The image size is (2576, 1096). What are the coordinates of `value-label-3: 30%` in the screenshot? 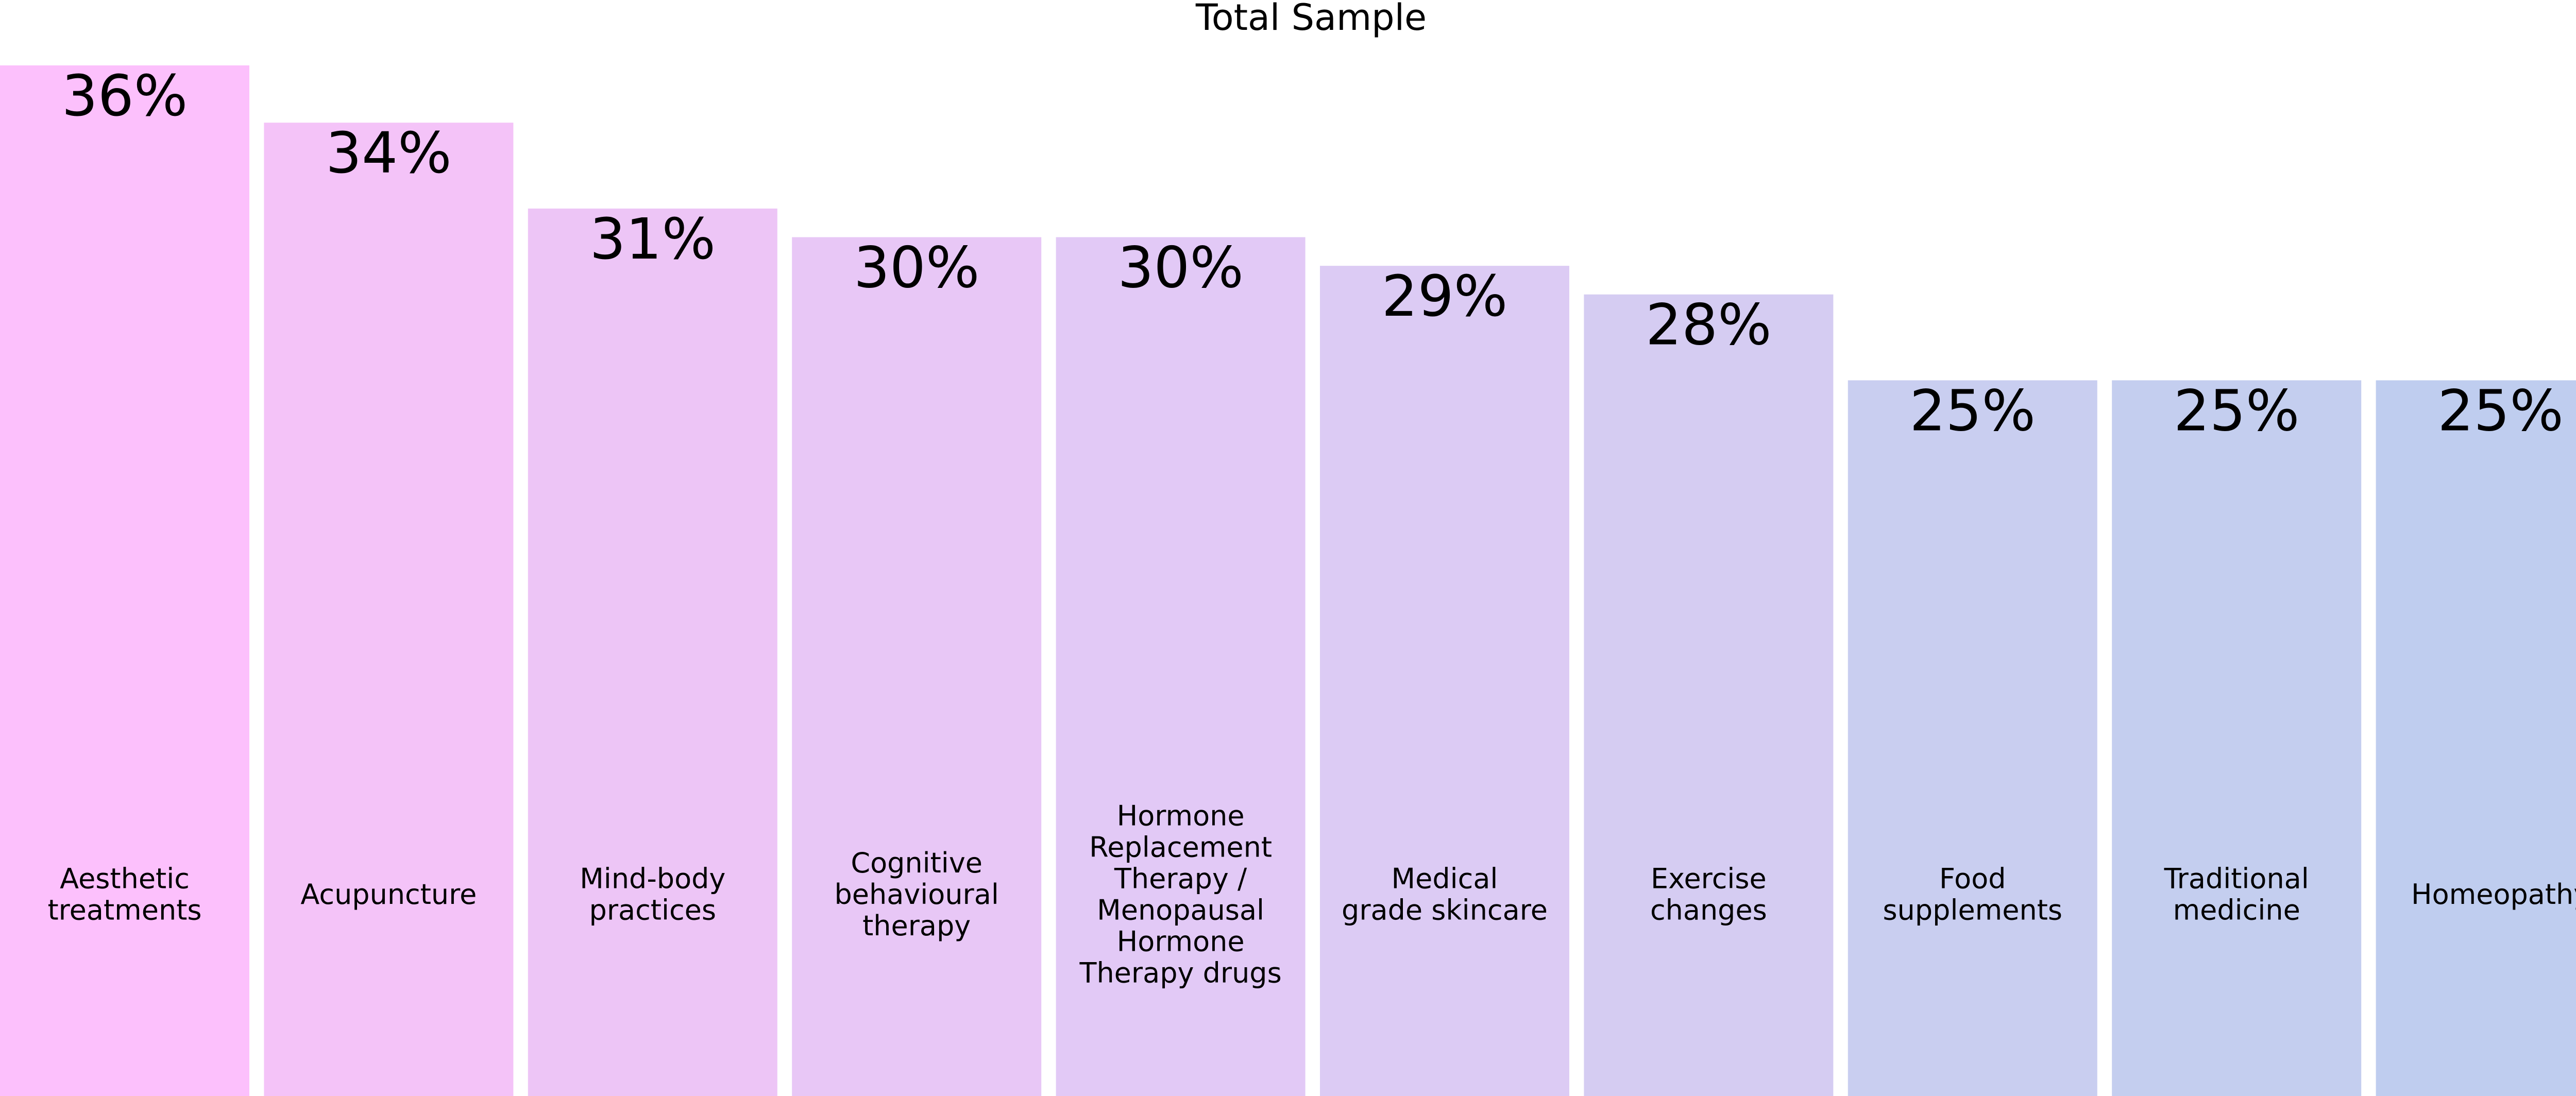 It's located at (917, 268).